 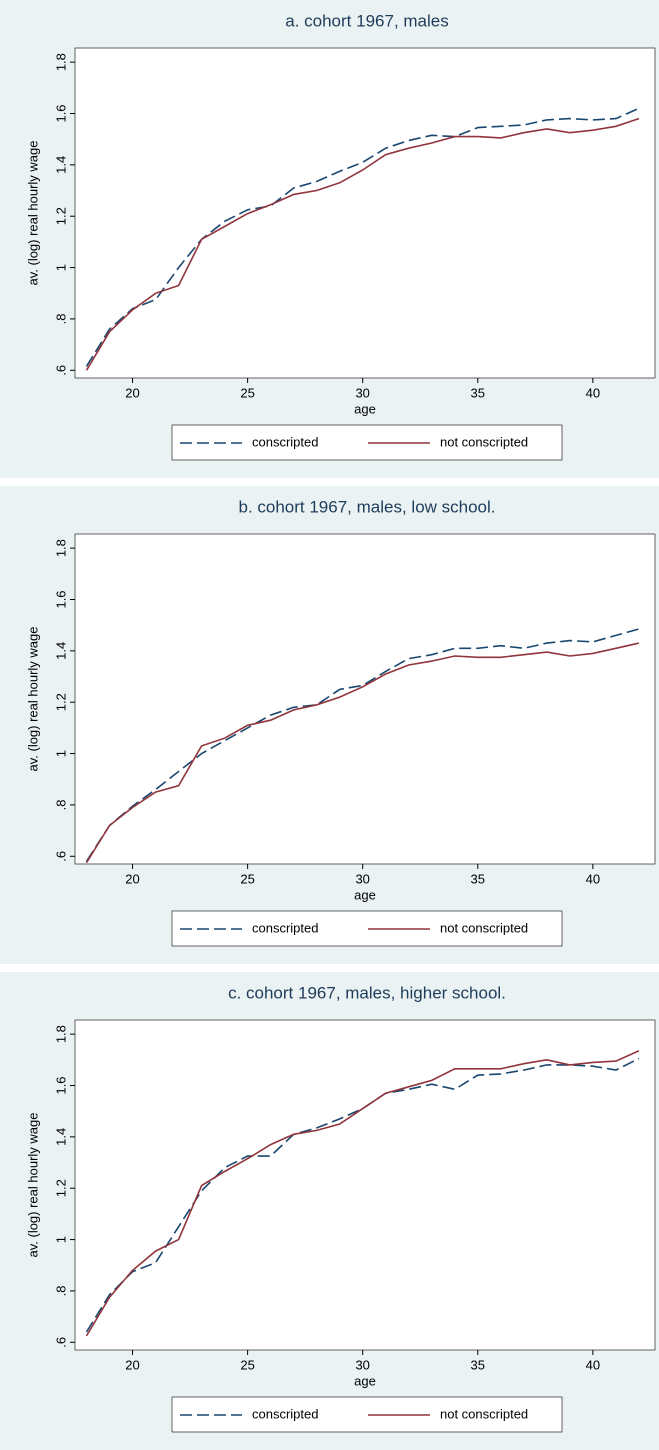 What do you see at coordinates (366, 20) in the screenshot?
I see `chart-title: a. cohort 1967, males` at bounding box center [366, 20].